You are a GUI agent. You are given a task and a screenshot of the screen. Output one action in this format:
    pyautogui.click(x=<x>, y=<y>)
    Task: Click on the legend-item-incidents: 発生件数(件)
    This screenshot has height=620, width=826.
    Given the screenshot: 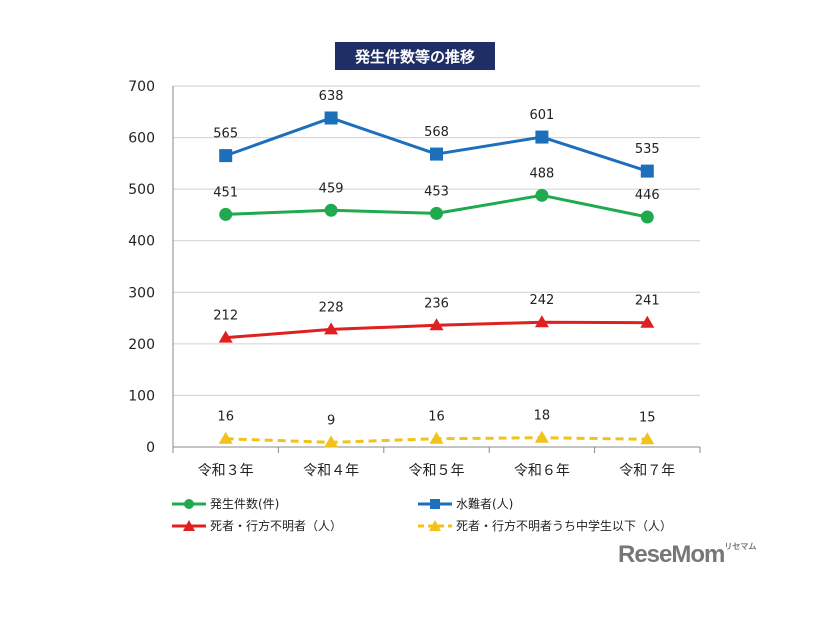 What is the action you would take?
    pyautogui.click(x=225, y=503)
    